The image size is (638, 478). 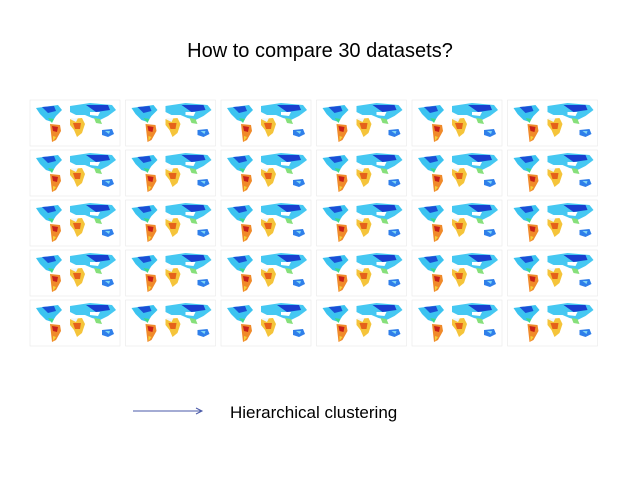 I want to click on caption: Hierarchical clustering, so click(x=313, y=412).